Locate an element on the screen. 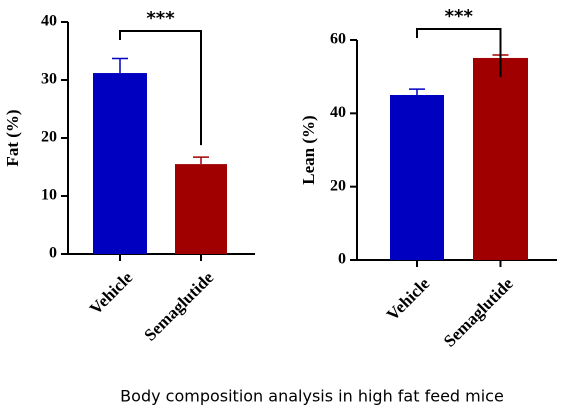 Image resolution: width=565 pixels, height=418 pixels. y-axis-label: Lean (%) is located at coordinates (308, 149).